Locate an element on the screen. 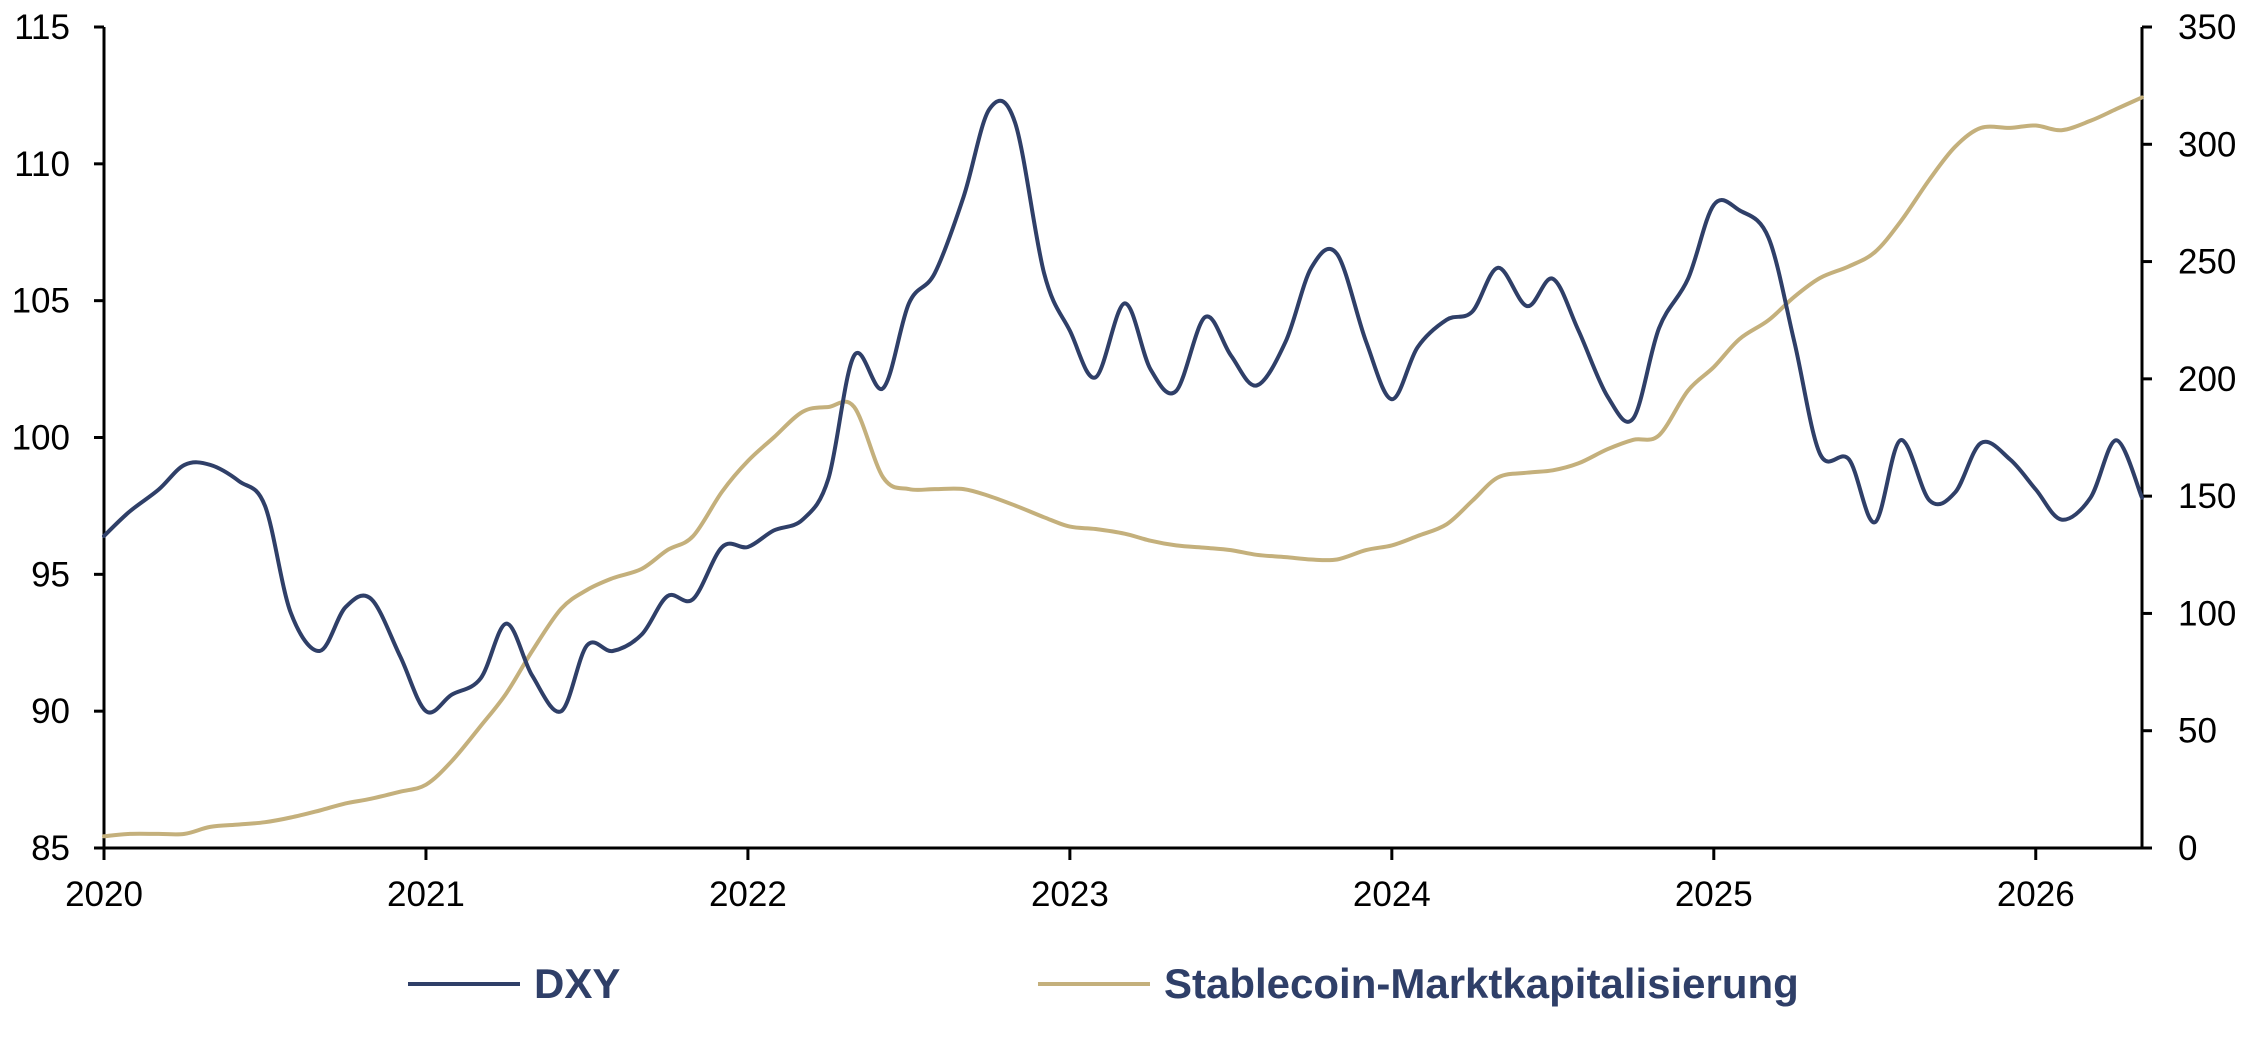 The height and width of the screenshot is (1037, 2250). y-right-tick-label: 50 is located at coordinates (2197, 731).